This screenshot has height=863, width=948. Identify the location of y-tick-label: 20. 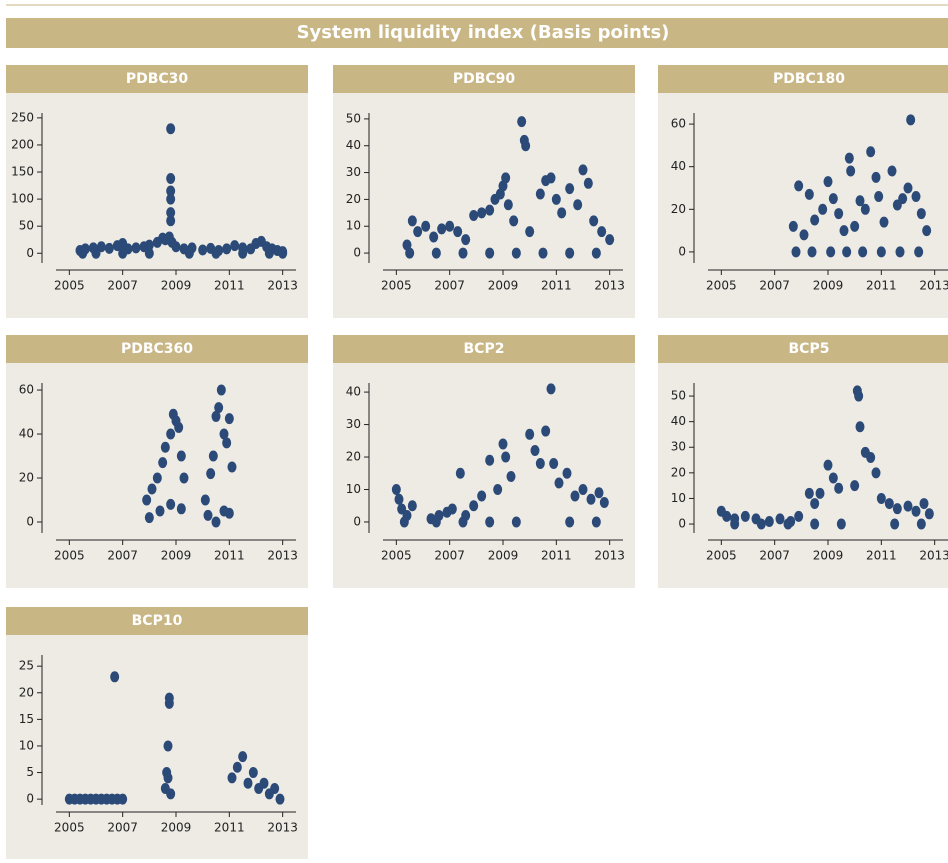
(678, 209).